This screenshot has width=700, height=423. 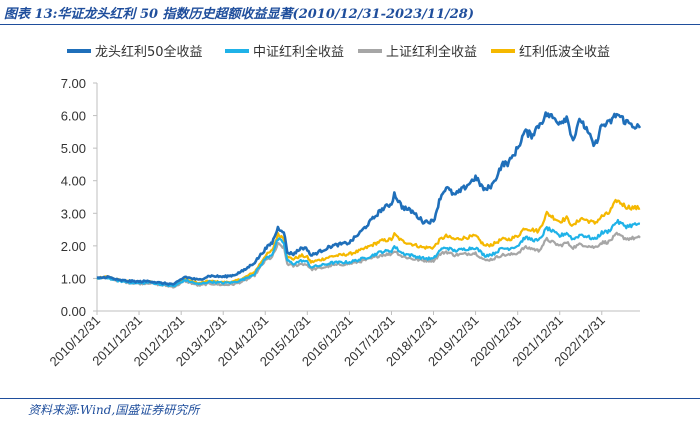 What do you see at coordinates (149, 52) in the screenshot?
I see `legend-label: 龙头红利50全收益` at bounding box center [149, 52].